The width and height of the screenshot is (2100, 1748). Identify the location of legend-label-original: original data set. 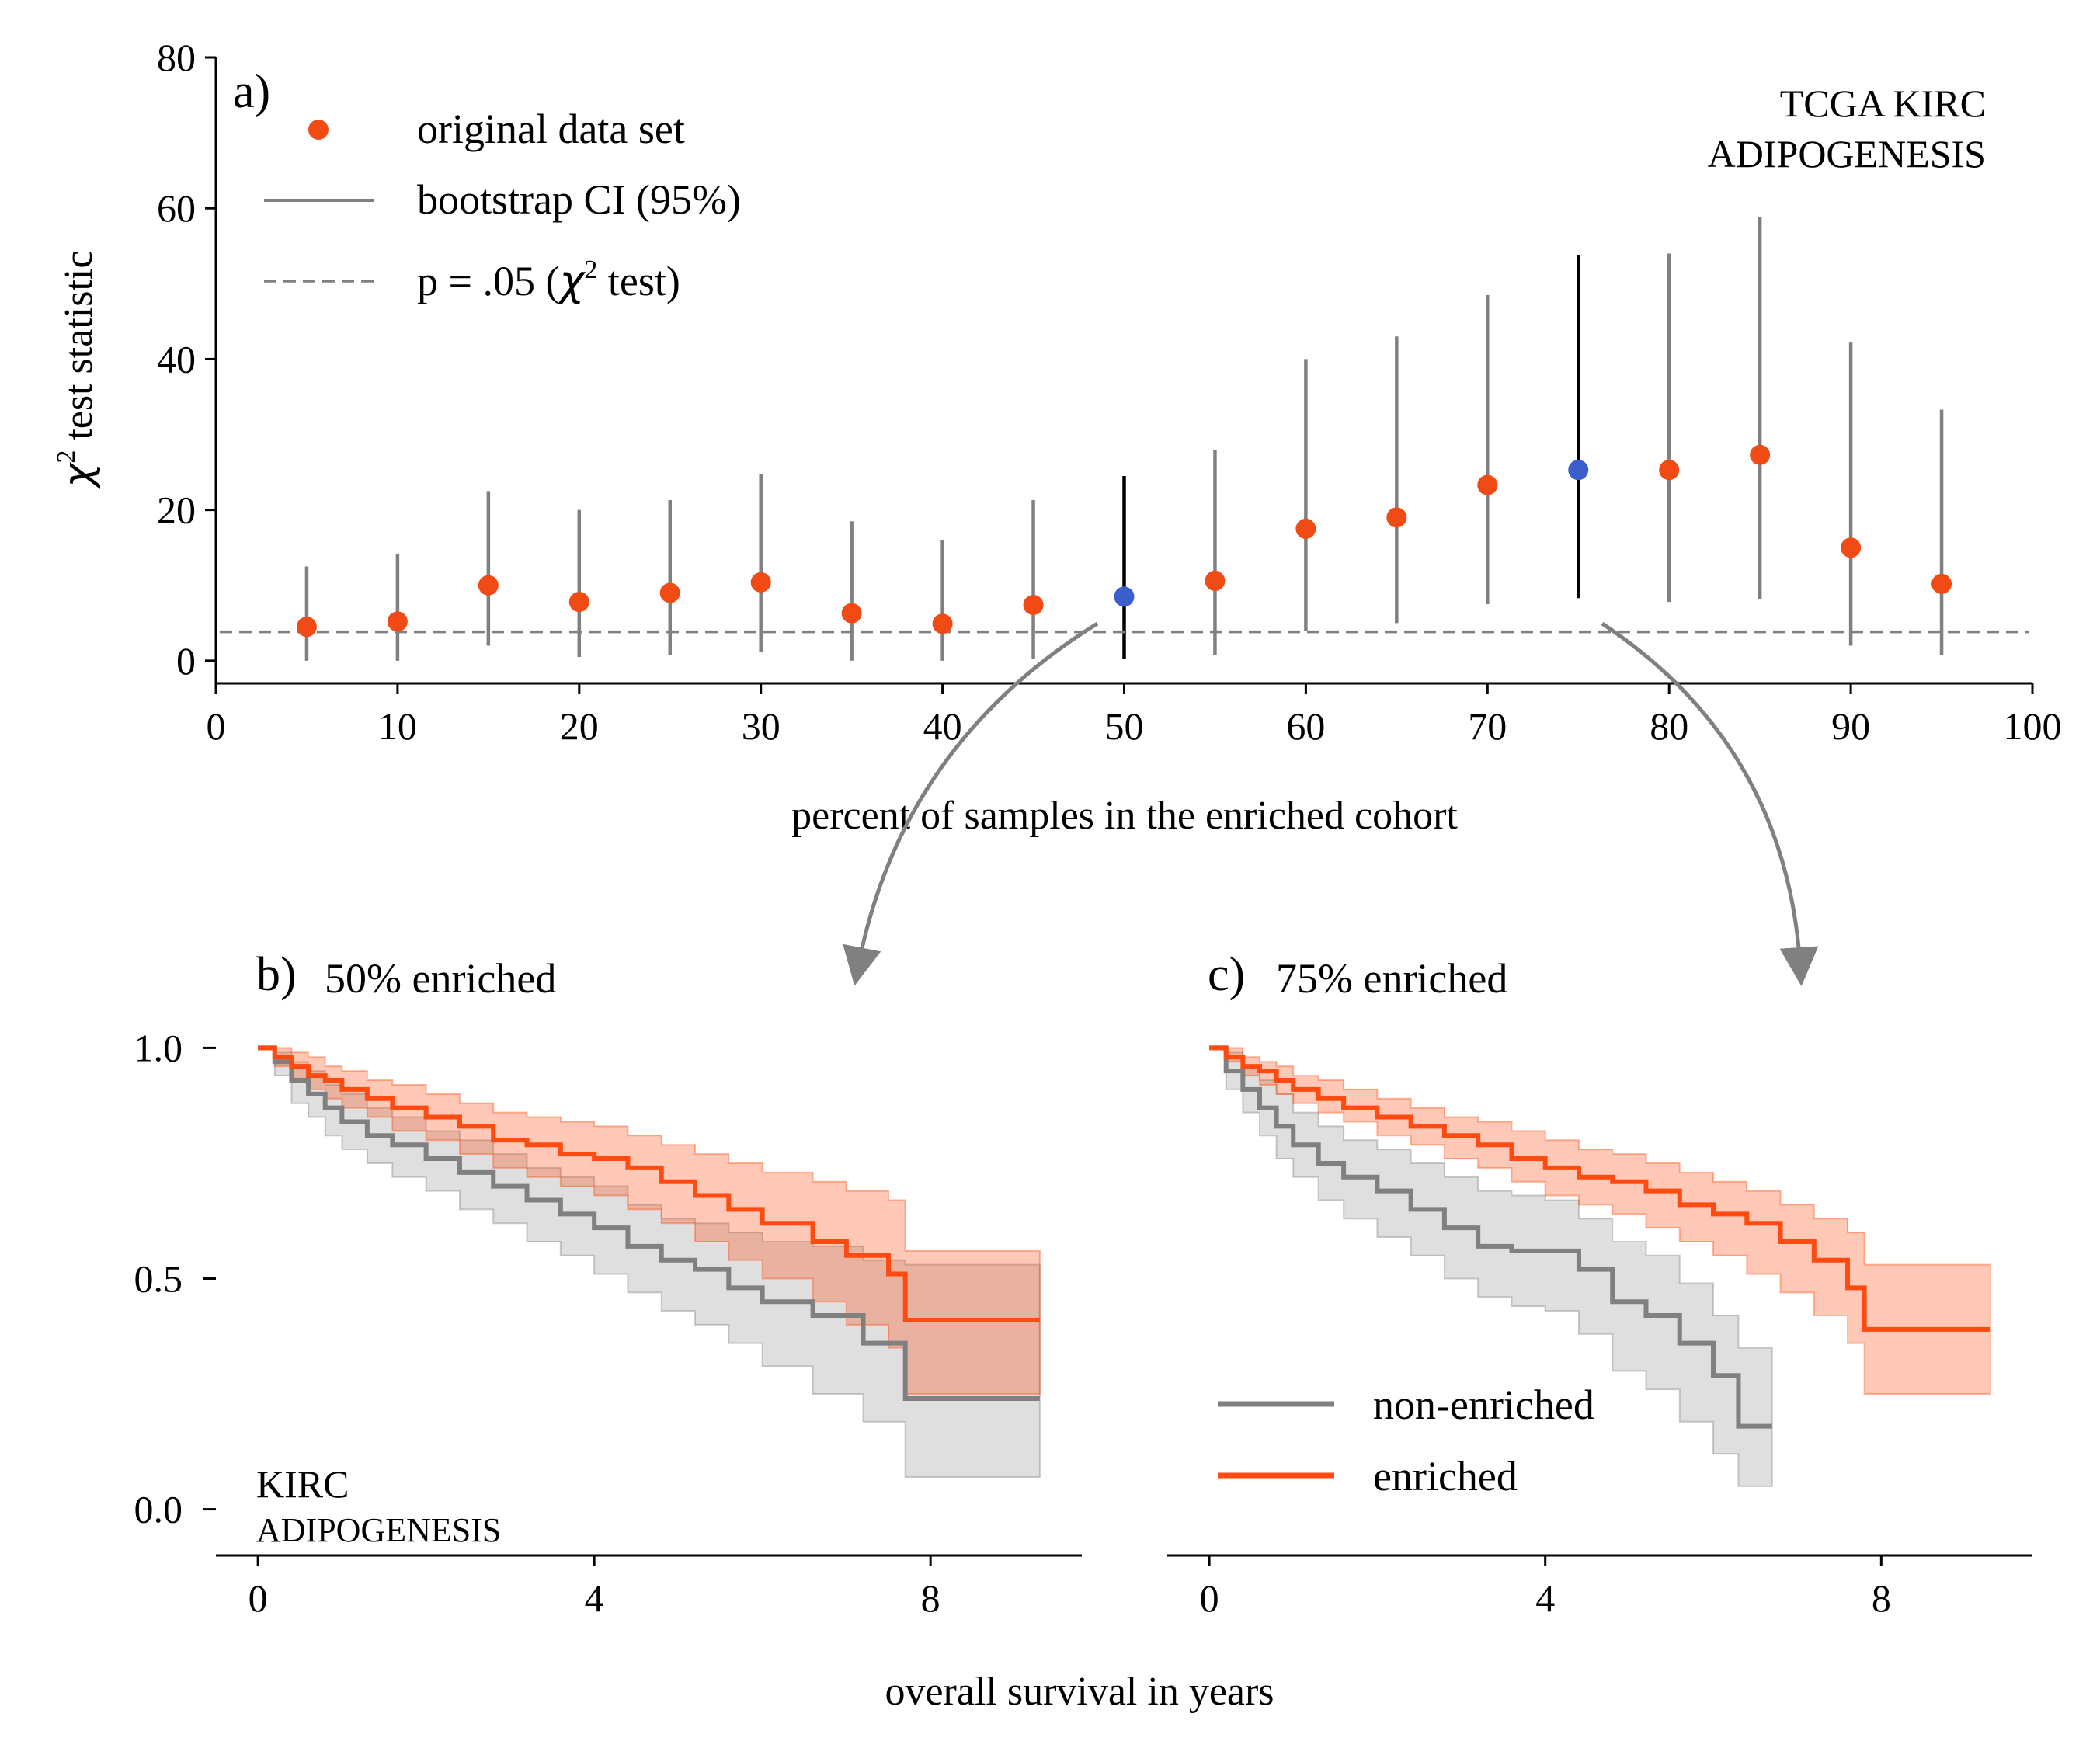
(551, 129).